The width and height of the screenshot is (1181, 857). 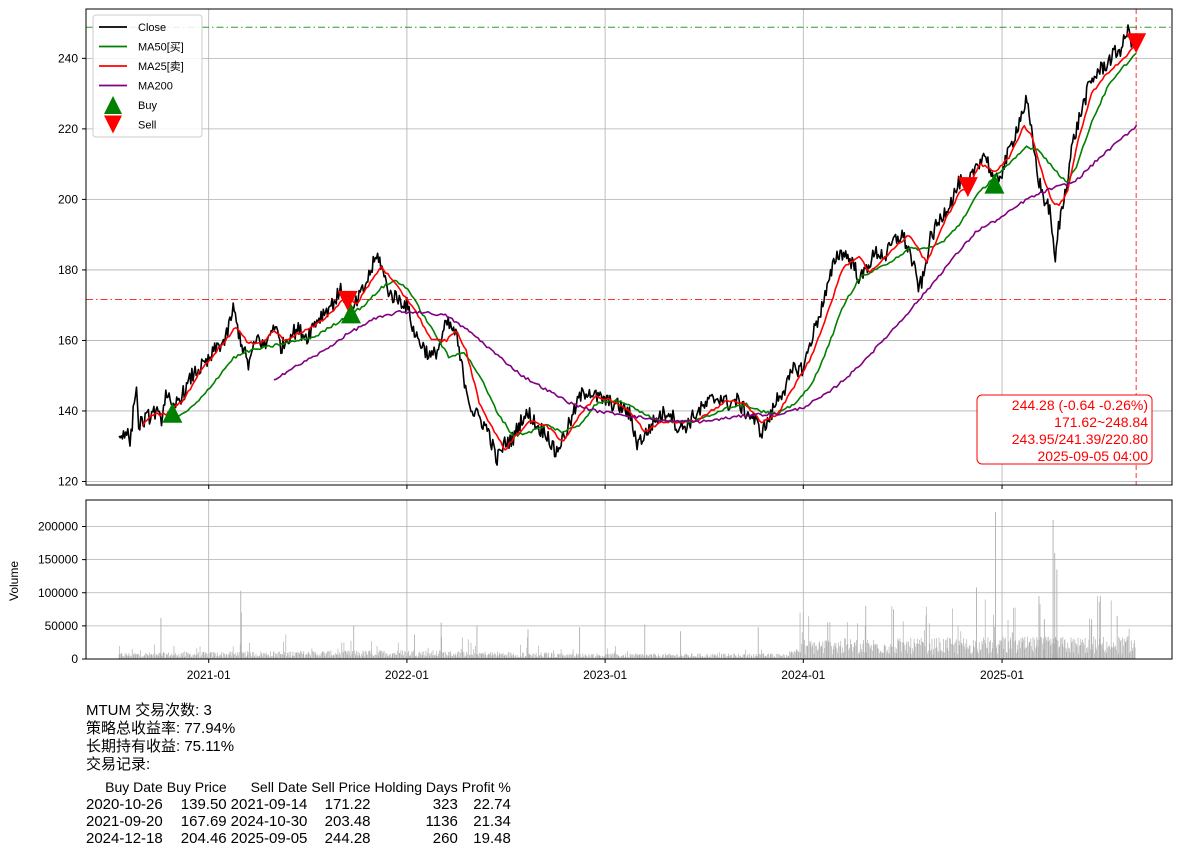 I want to click on col-buy-date: Buy Date, so click(x=134, y=787).